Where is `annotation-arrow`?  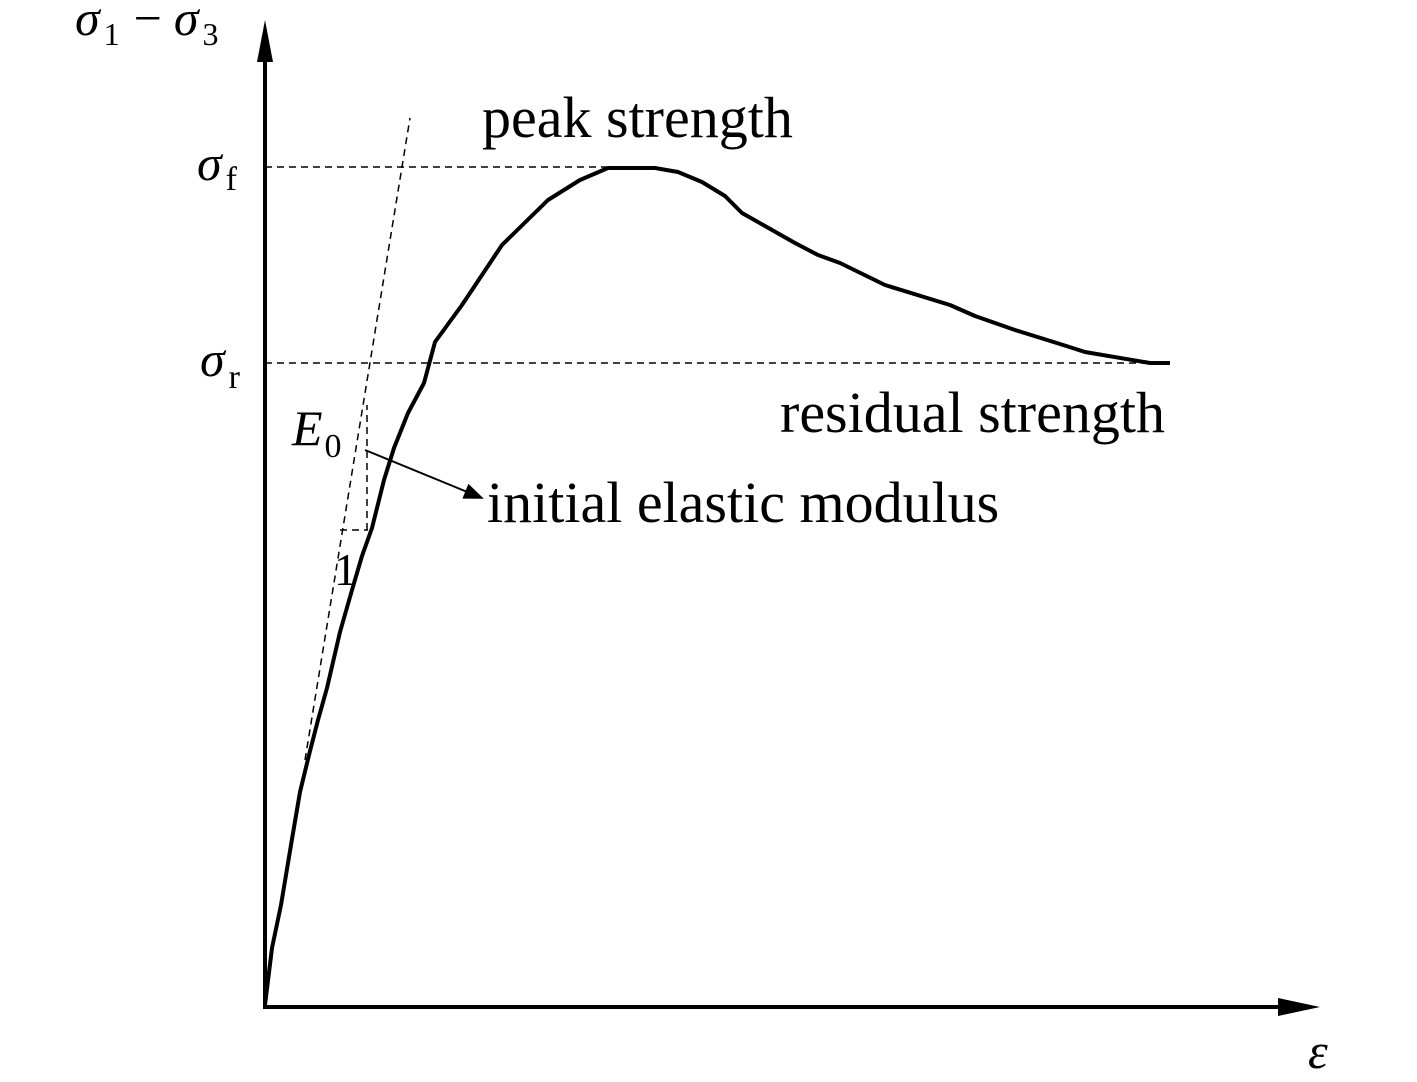
annotation-arrow is located at coordinates (424, 474).